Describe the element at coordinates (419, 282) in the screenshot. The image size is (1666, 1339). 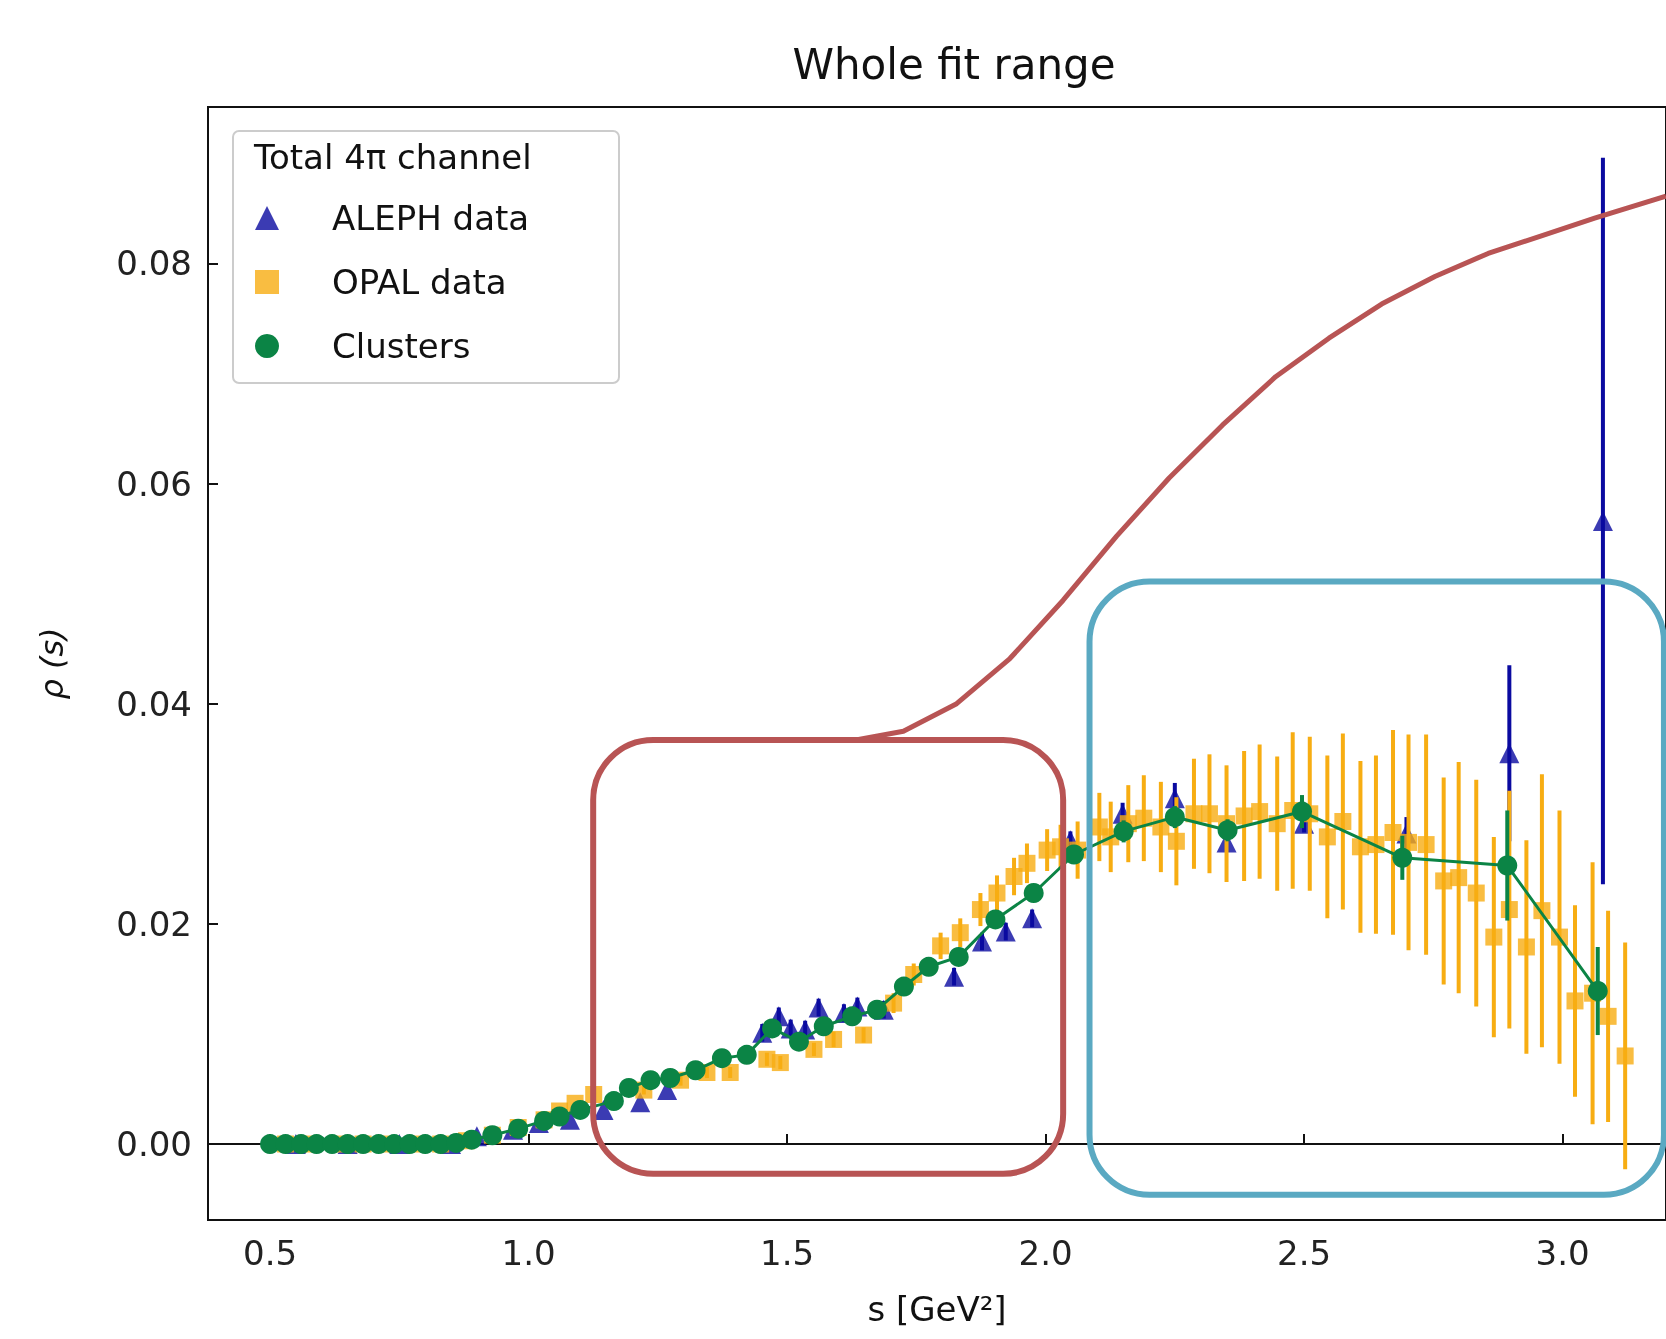
I see `legend-label: OPAL data` at that location.